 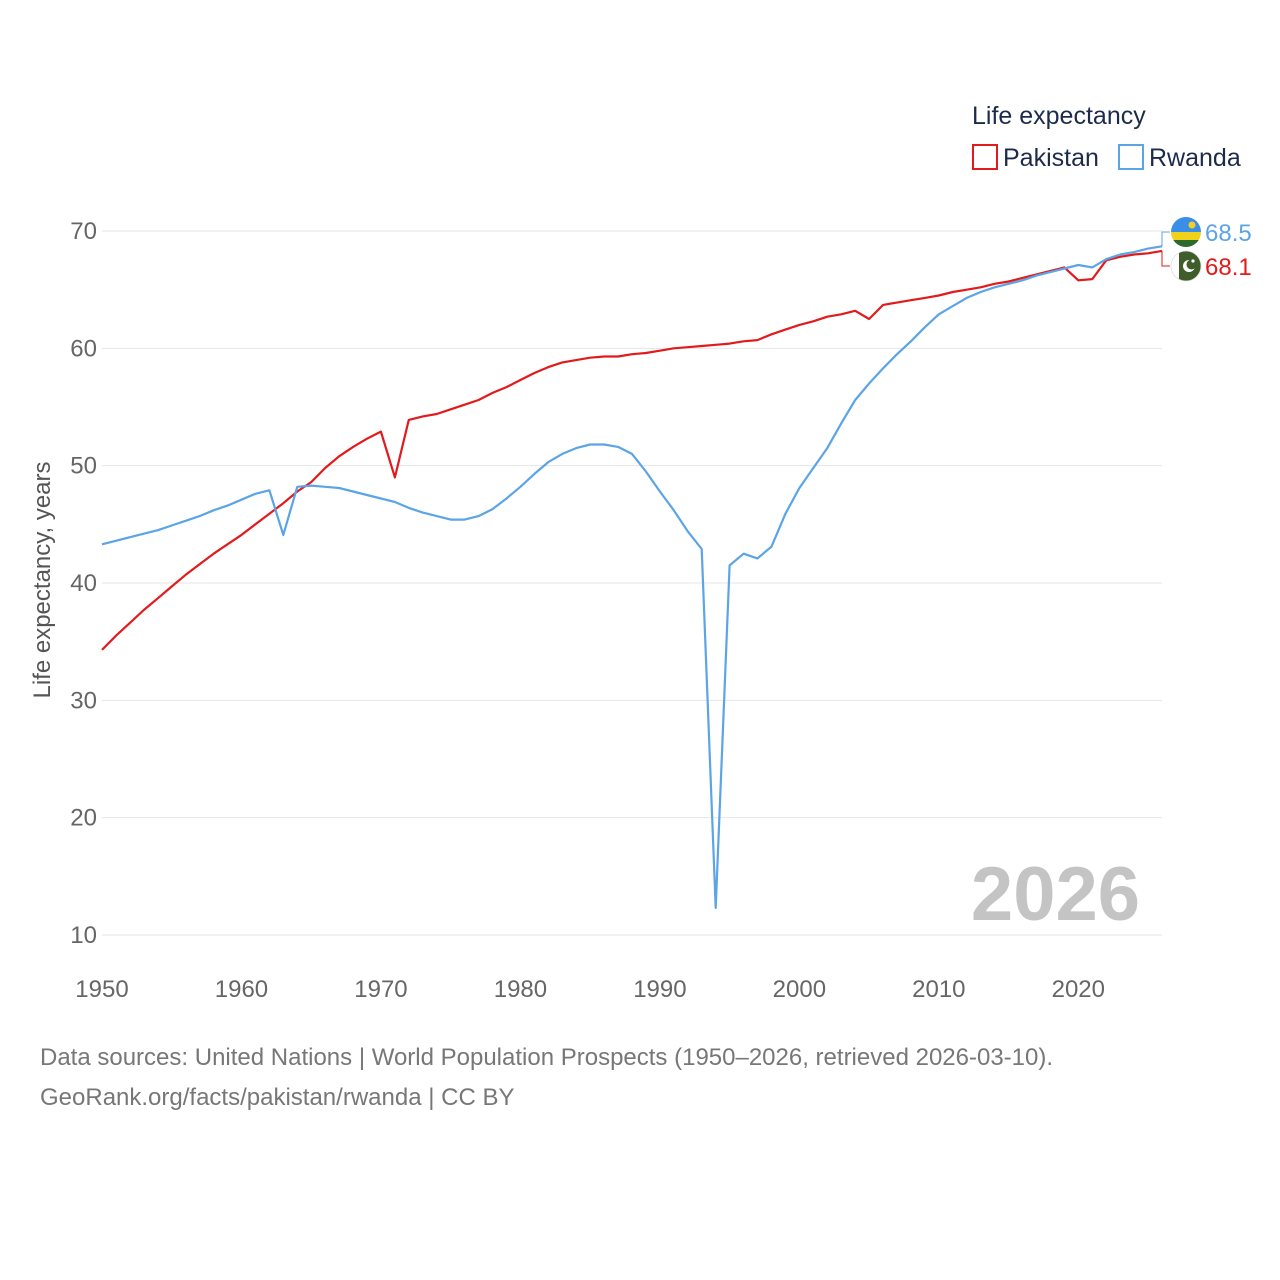 What do you see at coordinates (1051, 158) in the screenshot?
I see `legend-label-pakistan: Pakistan` at bounding box center [1051, 158].